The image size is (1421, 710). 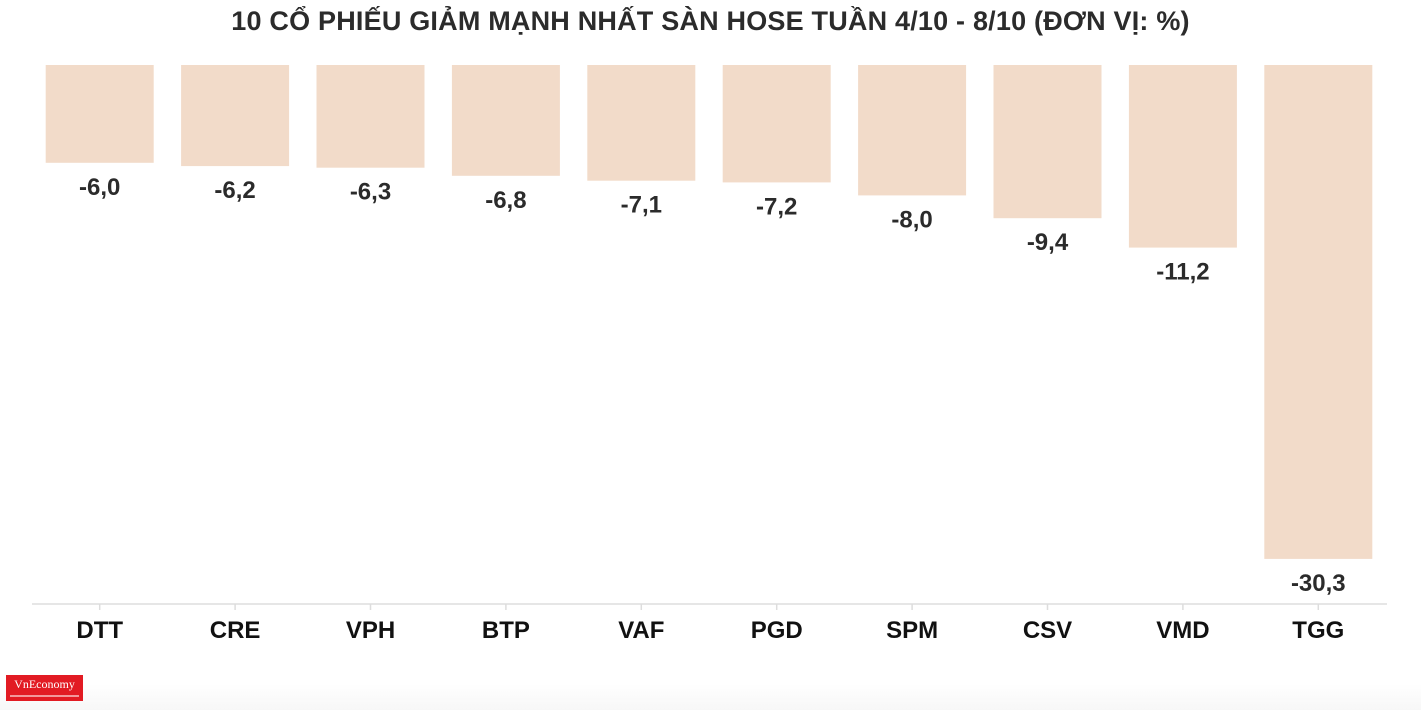 What do you see at coordinates (912, 130) in the screenshot?
I see `bar-spm` at bounding box center [912, 130].